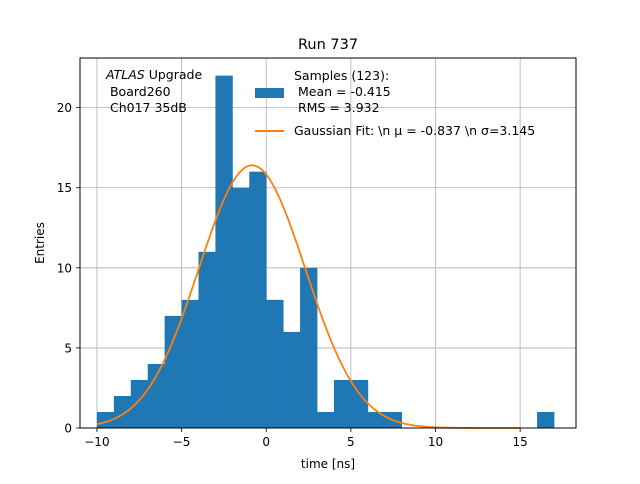  What do you see at coordinates (519, 442) in the screenshot?
I see `x-tick-label: 15` at bounding box center [519, 442].